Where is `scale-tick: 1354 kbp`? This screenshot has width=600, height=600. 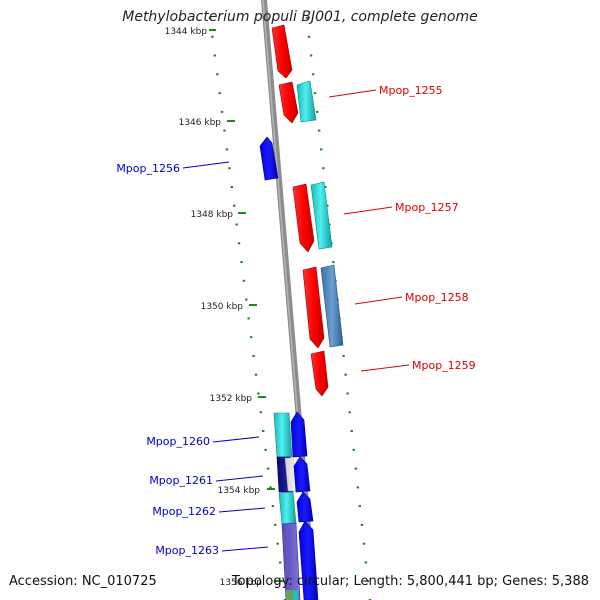 scale-tick: 1354 kbp is located at coordinates (246, 491).